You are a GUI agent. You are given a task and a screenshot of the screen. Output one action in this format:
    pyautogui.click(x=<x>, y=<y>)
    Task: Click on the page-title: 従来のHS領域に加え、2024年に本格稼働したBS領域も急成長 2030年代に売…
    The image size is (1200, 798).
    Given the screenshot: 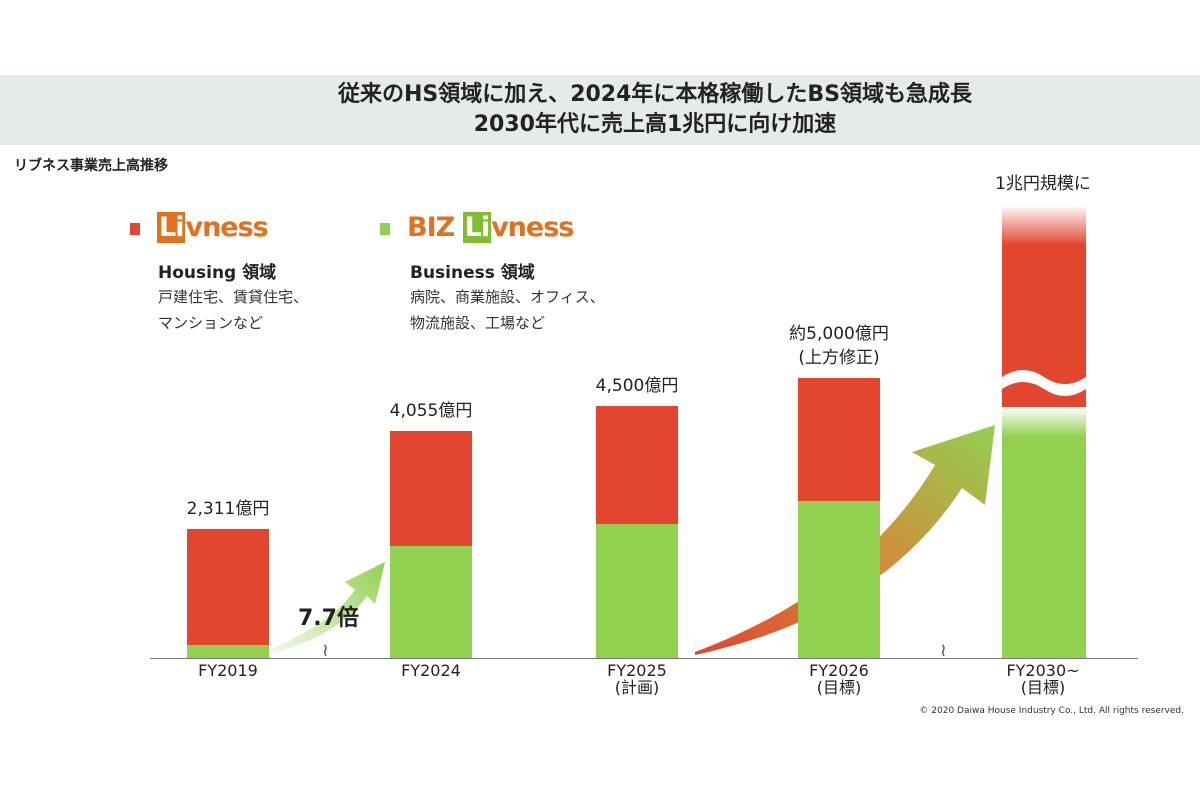 What is the action you would take?
    pyautogui.click(x=600, y=110)
    